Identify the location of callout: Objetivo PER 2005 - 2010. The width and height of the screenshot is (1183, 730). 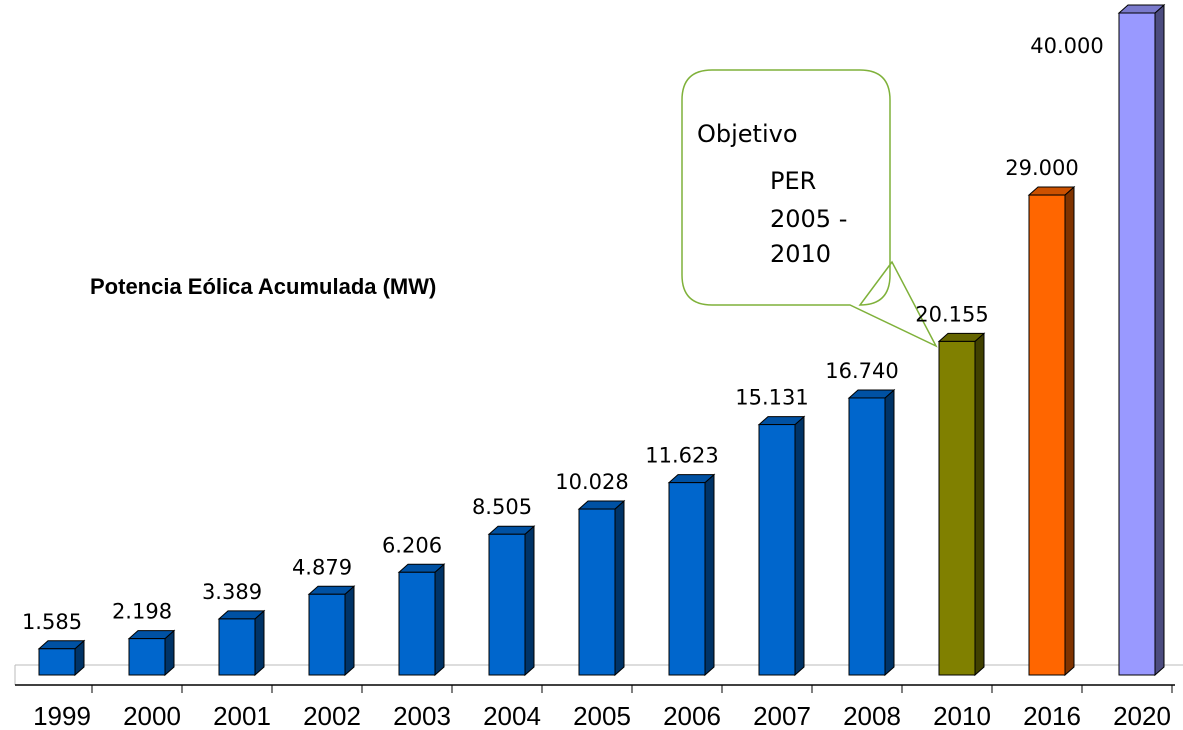
(809, 208).